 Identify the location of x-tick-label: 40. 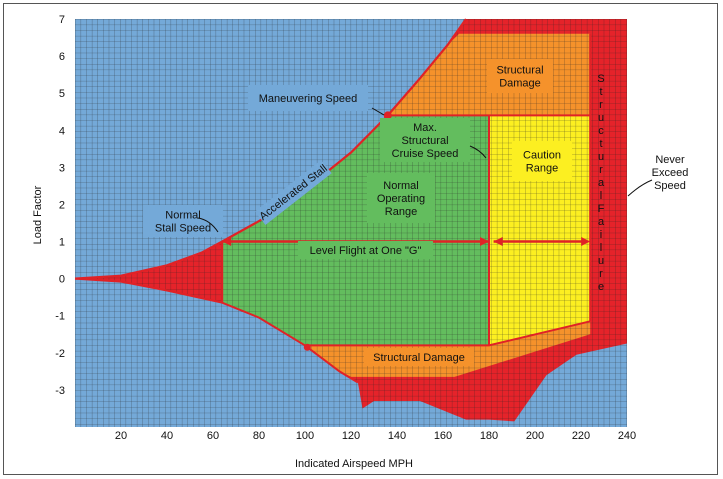
(167, 436).